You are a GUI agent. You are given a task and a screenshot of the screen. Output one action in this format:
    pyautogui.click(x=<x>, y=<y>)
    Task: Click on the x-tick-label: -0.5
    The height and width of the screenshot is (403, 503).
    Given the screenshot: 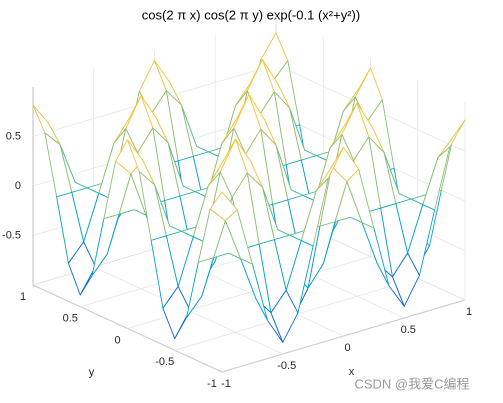 What is the action you would take?
    pyautogui.click(x=286, y=366)
    